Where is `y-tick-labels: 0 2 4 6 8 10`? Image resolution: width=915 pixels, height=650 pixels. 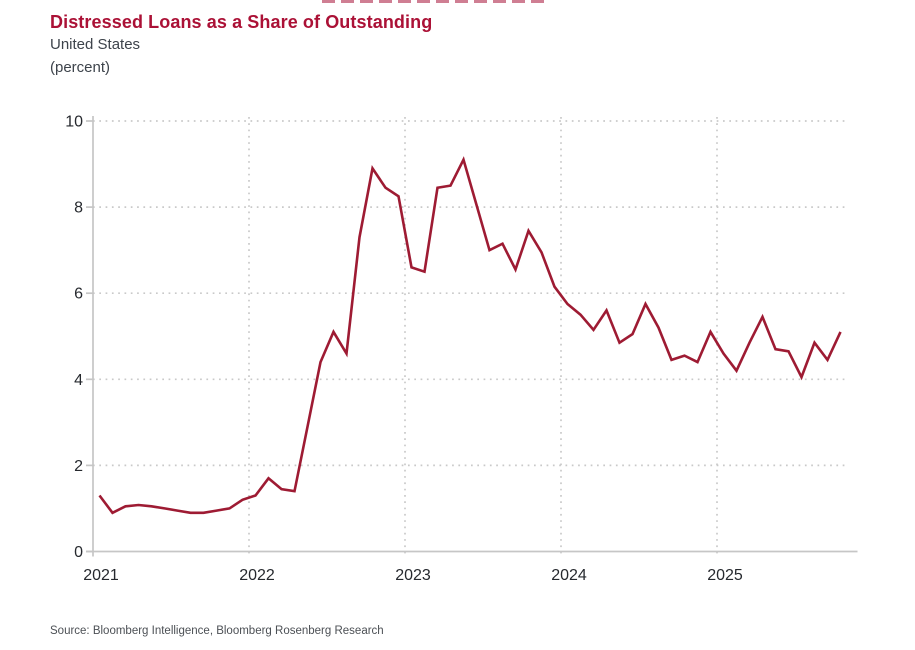
y-tick-labels: 0 2 4 6 8 10 is located at coordinates (74, 338).